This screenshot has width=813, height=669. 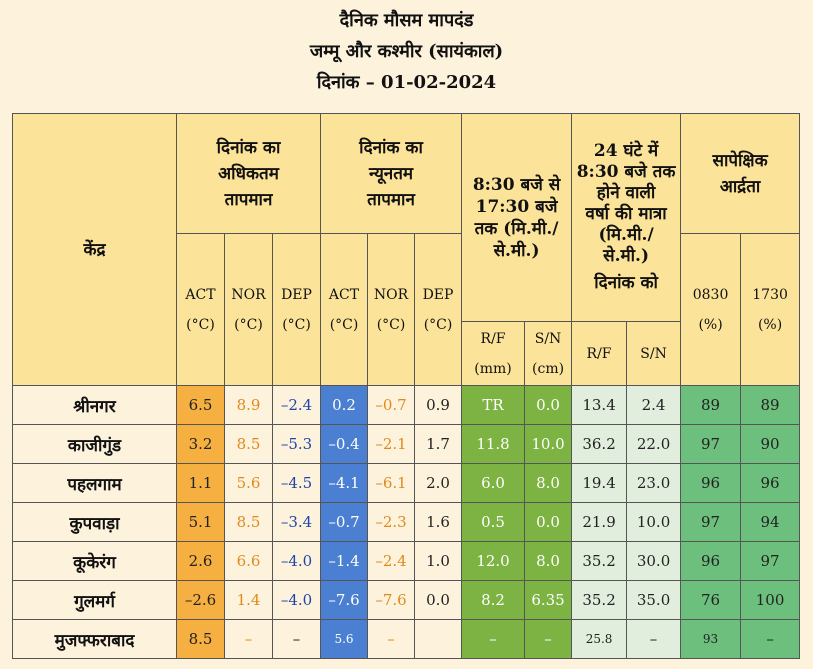 I want to click on title-line-1: दैनिक मौसम मापदंड, so click(x=406, y=20).